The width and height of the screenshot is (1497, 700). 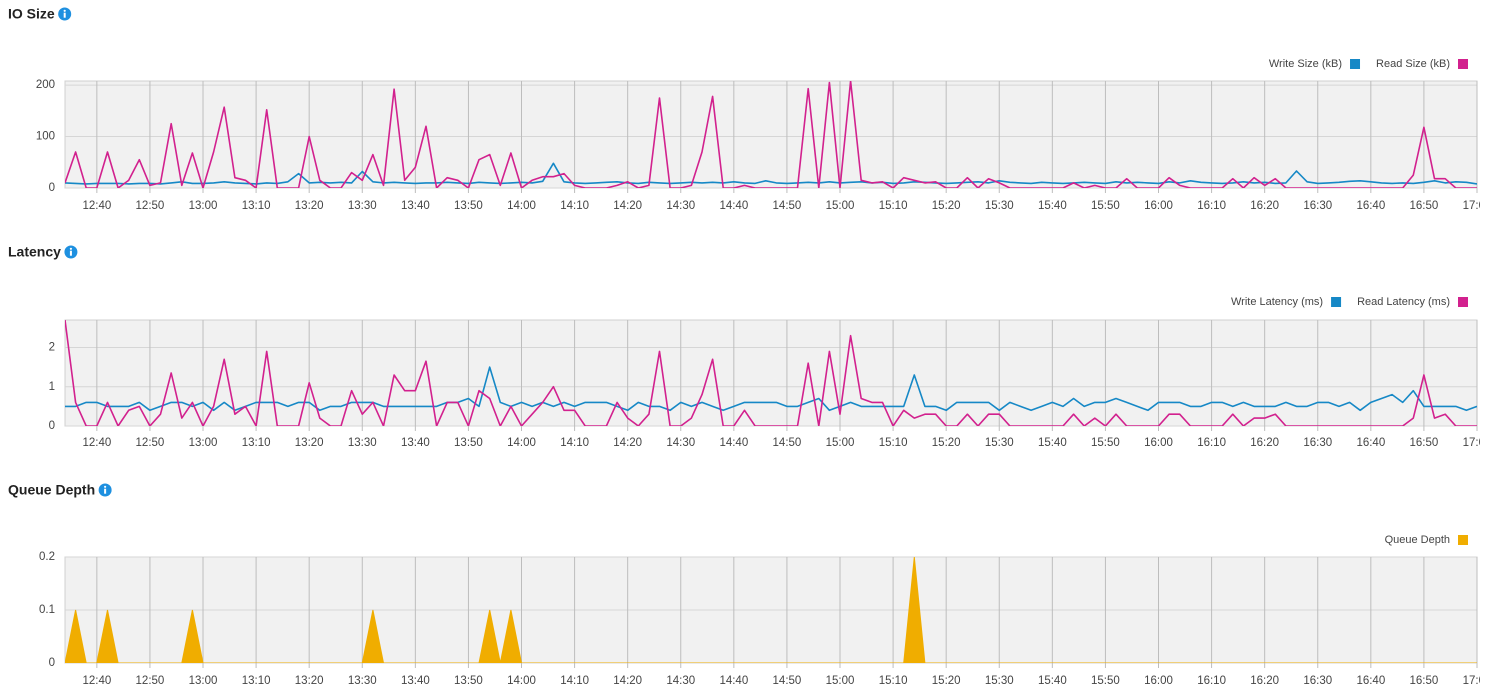 I want to click on legend-label: Write Latency (ms), so click(x=1277, y=302).